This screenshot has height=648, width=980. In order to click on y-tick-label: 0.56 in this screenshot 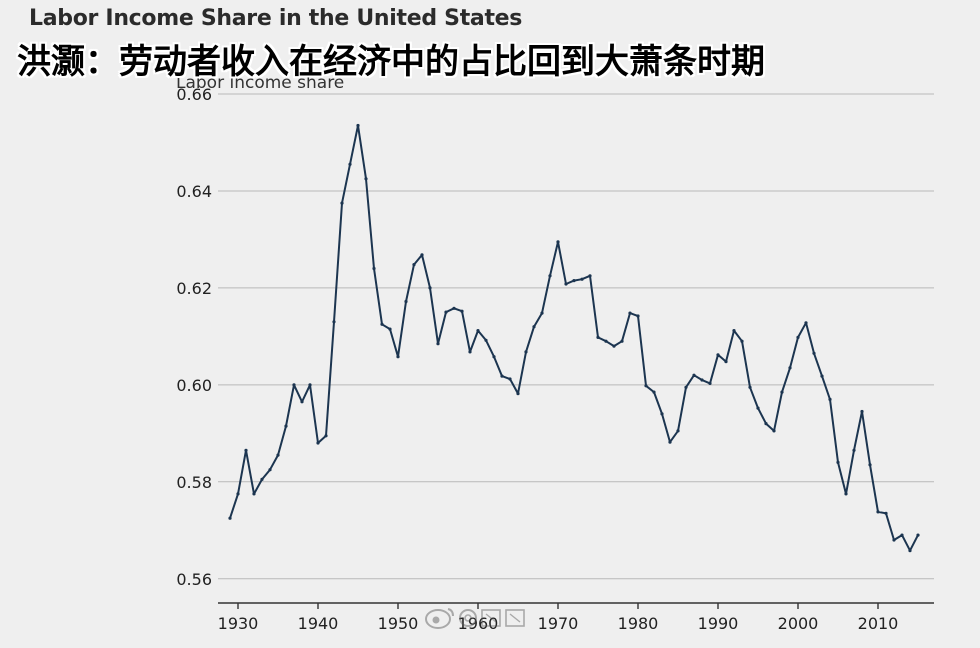, I will do `click(194, 579)`.